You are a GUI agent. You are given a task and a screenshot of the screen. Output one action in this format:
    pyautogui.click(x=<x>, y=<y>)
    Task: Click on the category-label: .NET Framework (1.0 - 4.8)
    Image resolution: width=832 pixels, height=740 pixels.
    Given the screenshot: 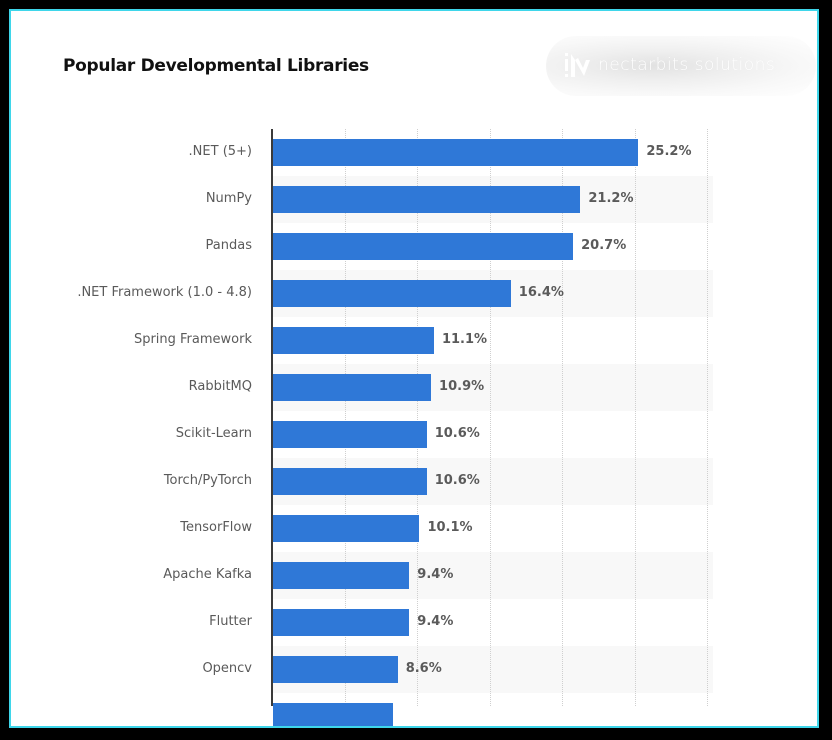 What is the action you would take?
    pyautogui.click(x=164, y=292)
    